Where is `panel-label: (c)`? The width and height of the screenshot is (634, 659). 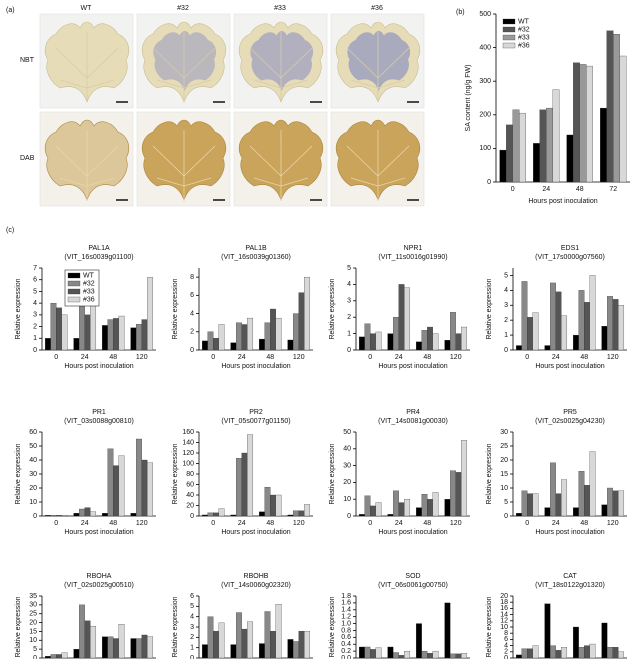
panel-label: (c) is located at coordinates (10, 230).